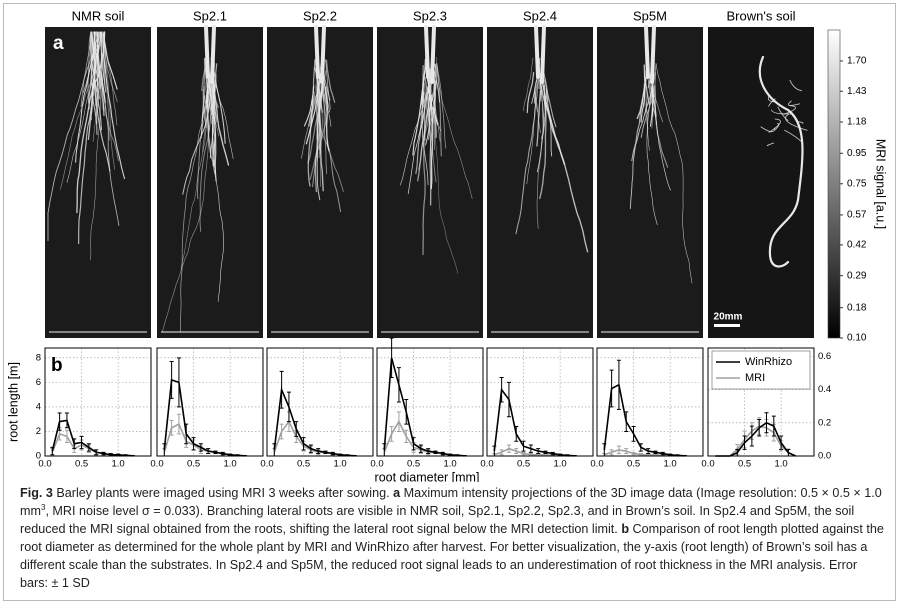 The image size is (903, 608). I want to click on colorbar-tick-label: 0.75, so click(857, 183).